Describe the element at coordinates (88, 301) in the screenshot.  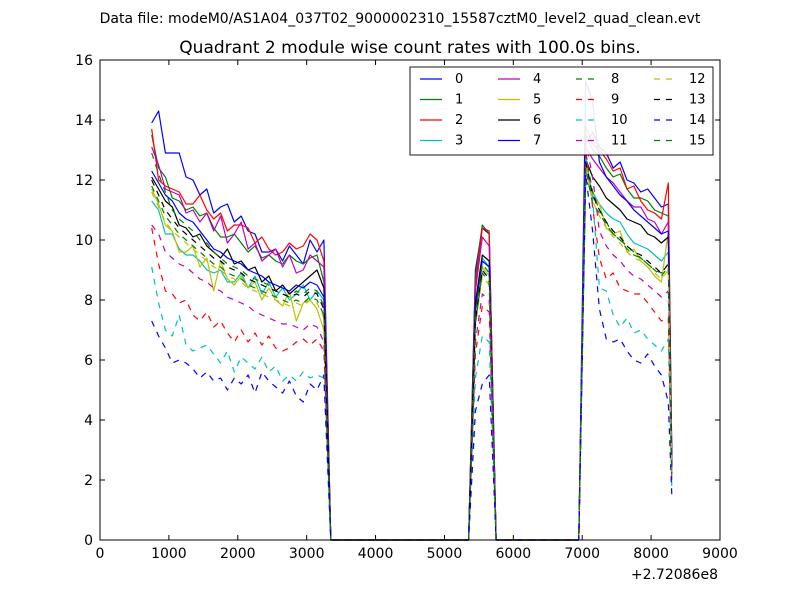
I see `y-tick-label: 8` at that location.